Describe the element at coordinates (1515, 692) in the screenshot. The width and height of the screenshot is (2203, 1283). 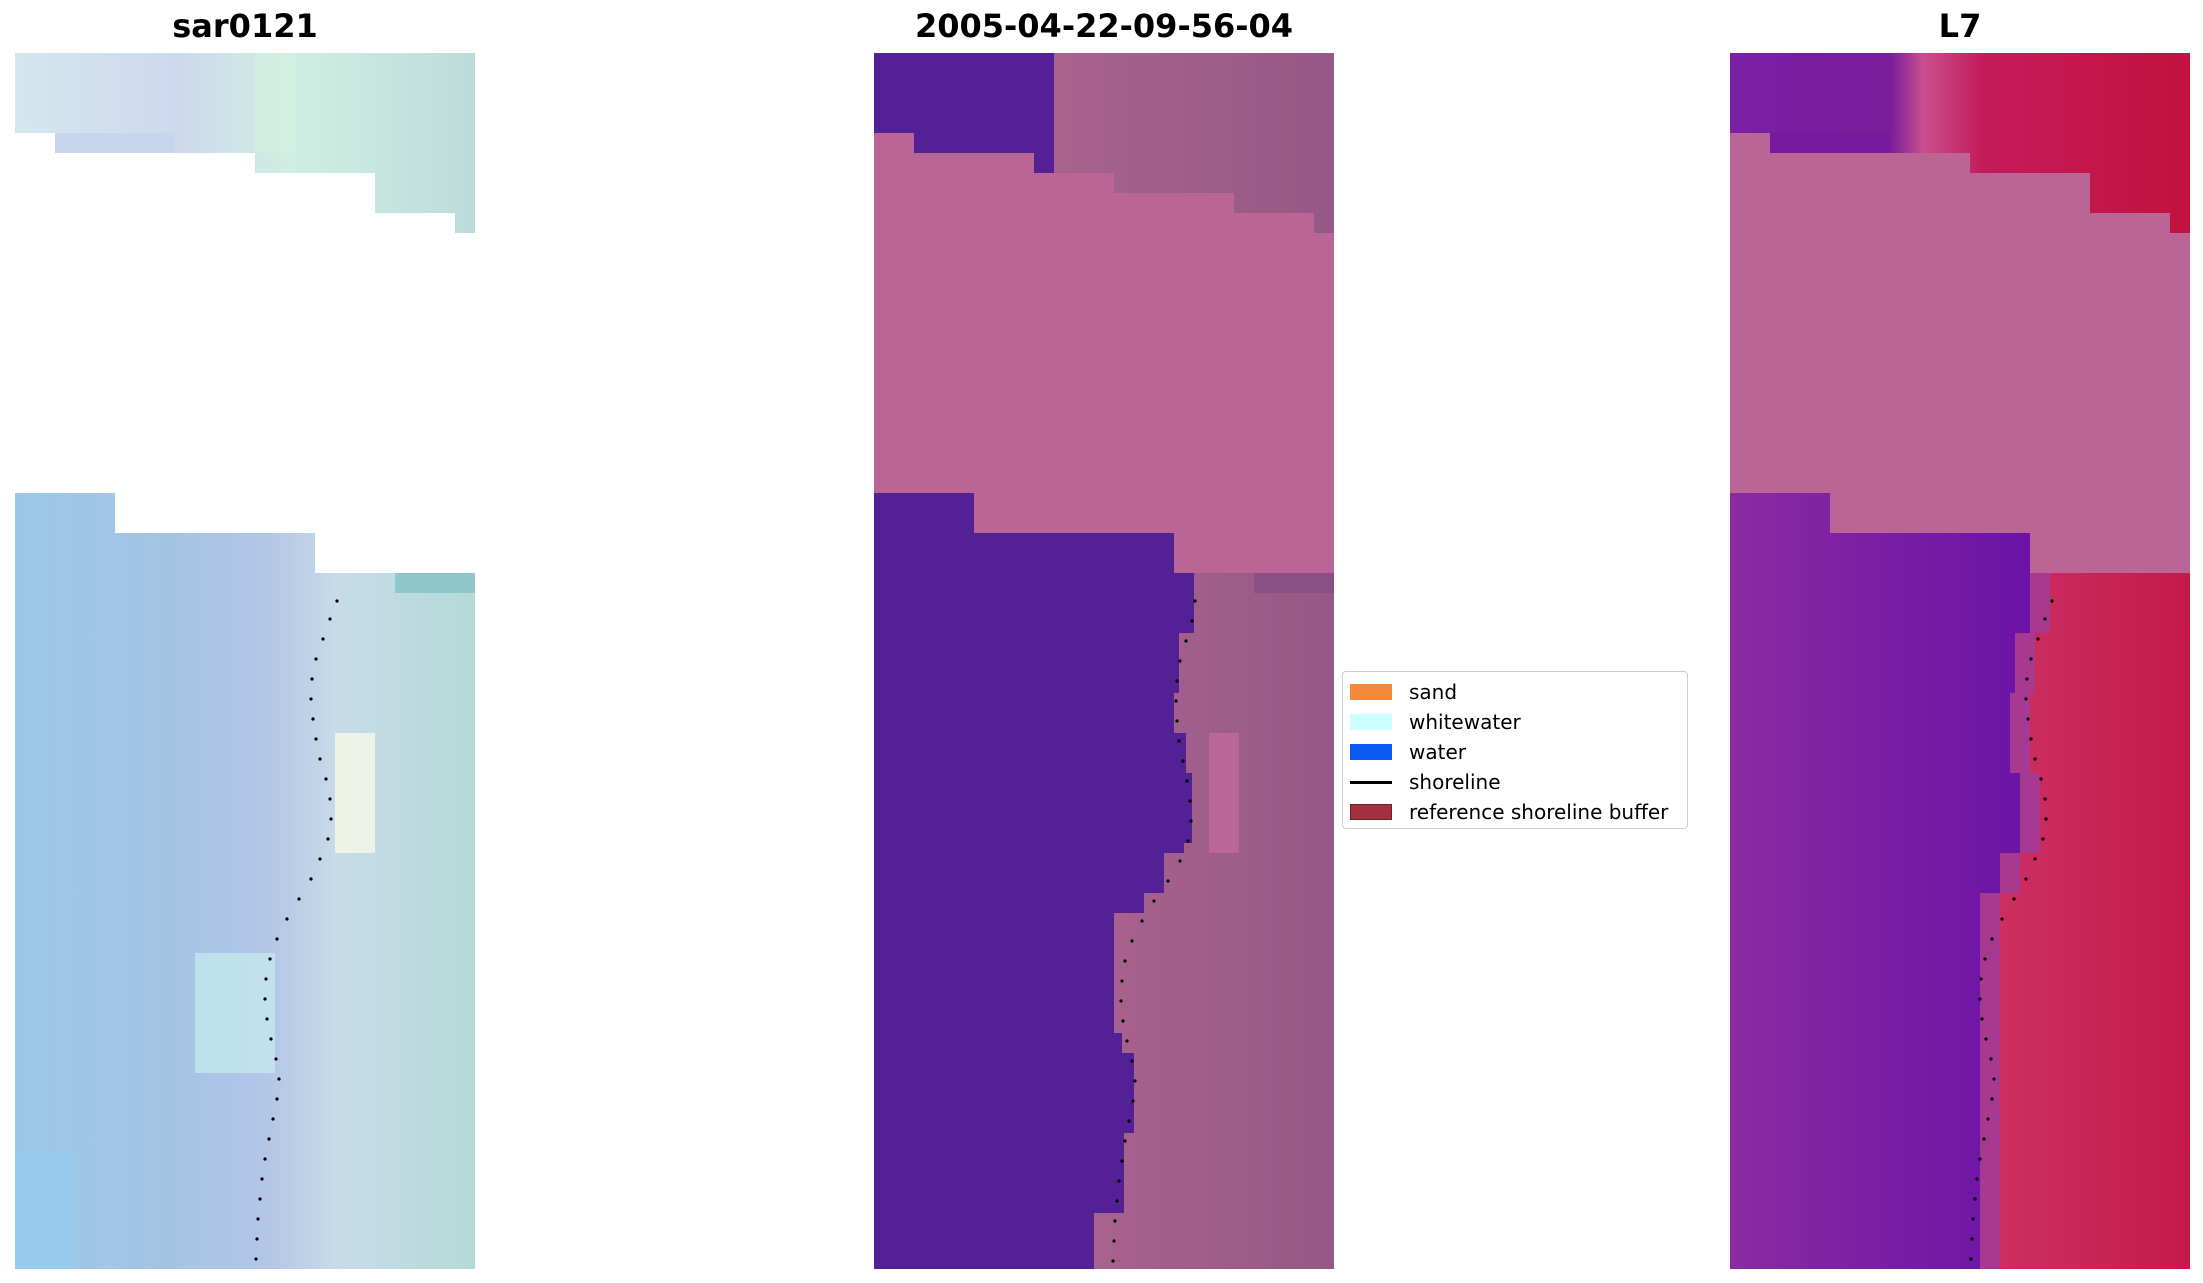
I see `legend-item-sand: sand` at that location.